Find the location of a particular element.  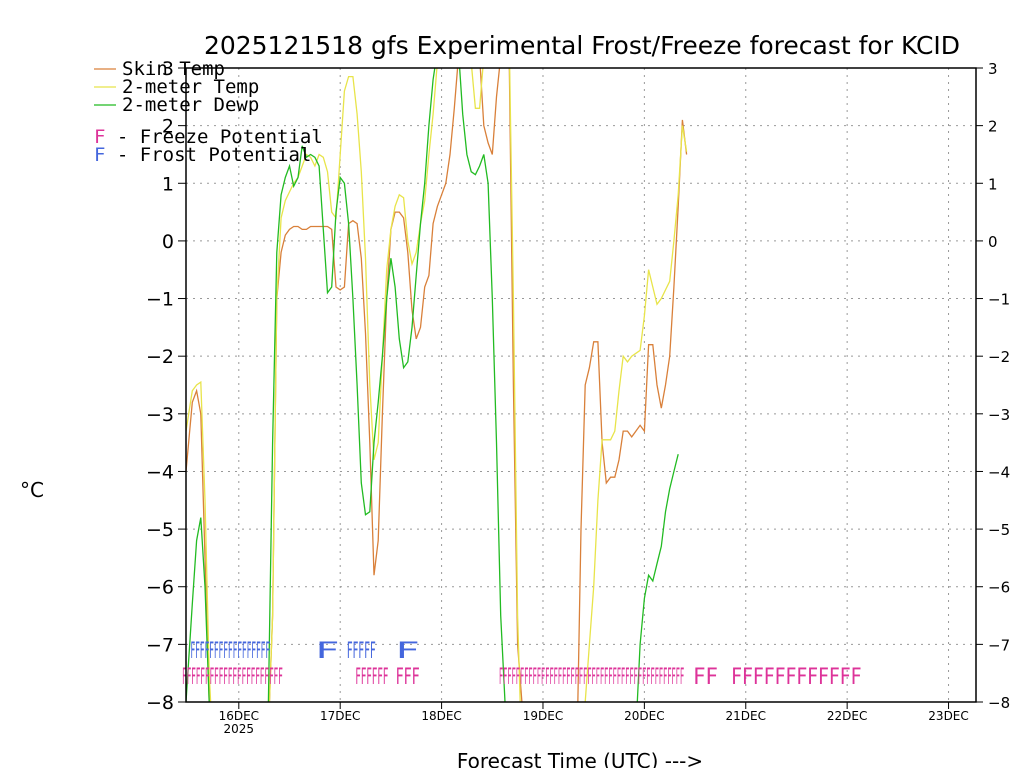

x-tick-label: 20DEC is located at coordinates (644, 716).